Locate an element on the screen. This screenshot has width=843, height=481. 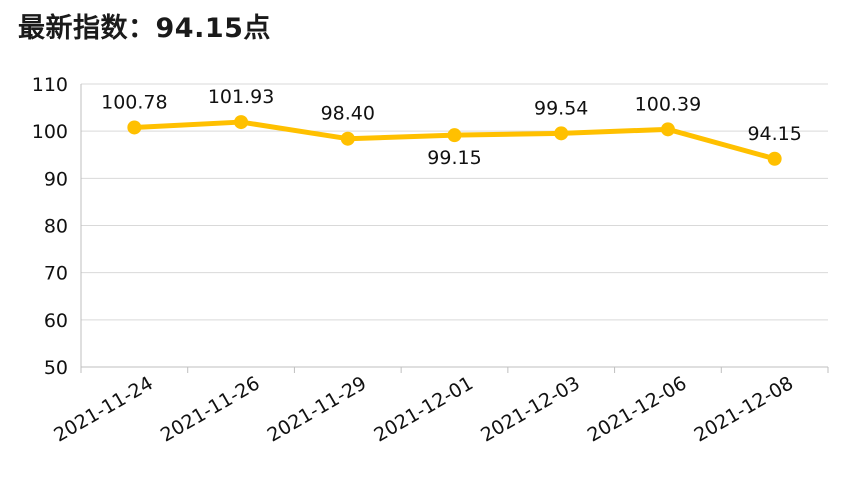
x-tick-label: 2021-12-08 is located at coordinates (744, 409).